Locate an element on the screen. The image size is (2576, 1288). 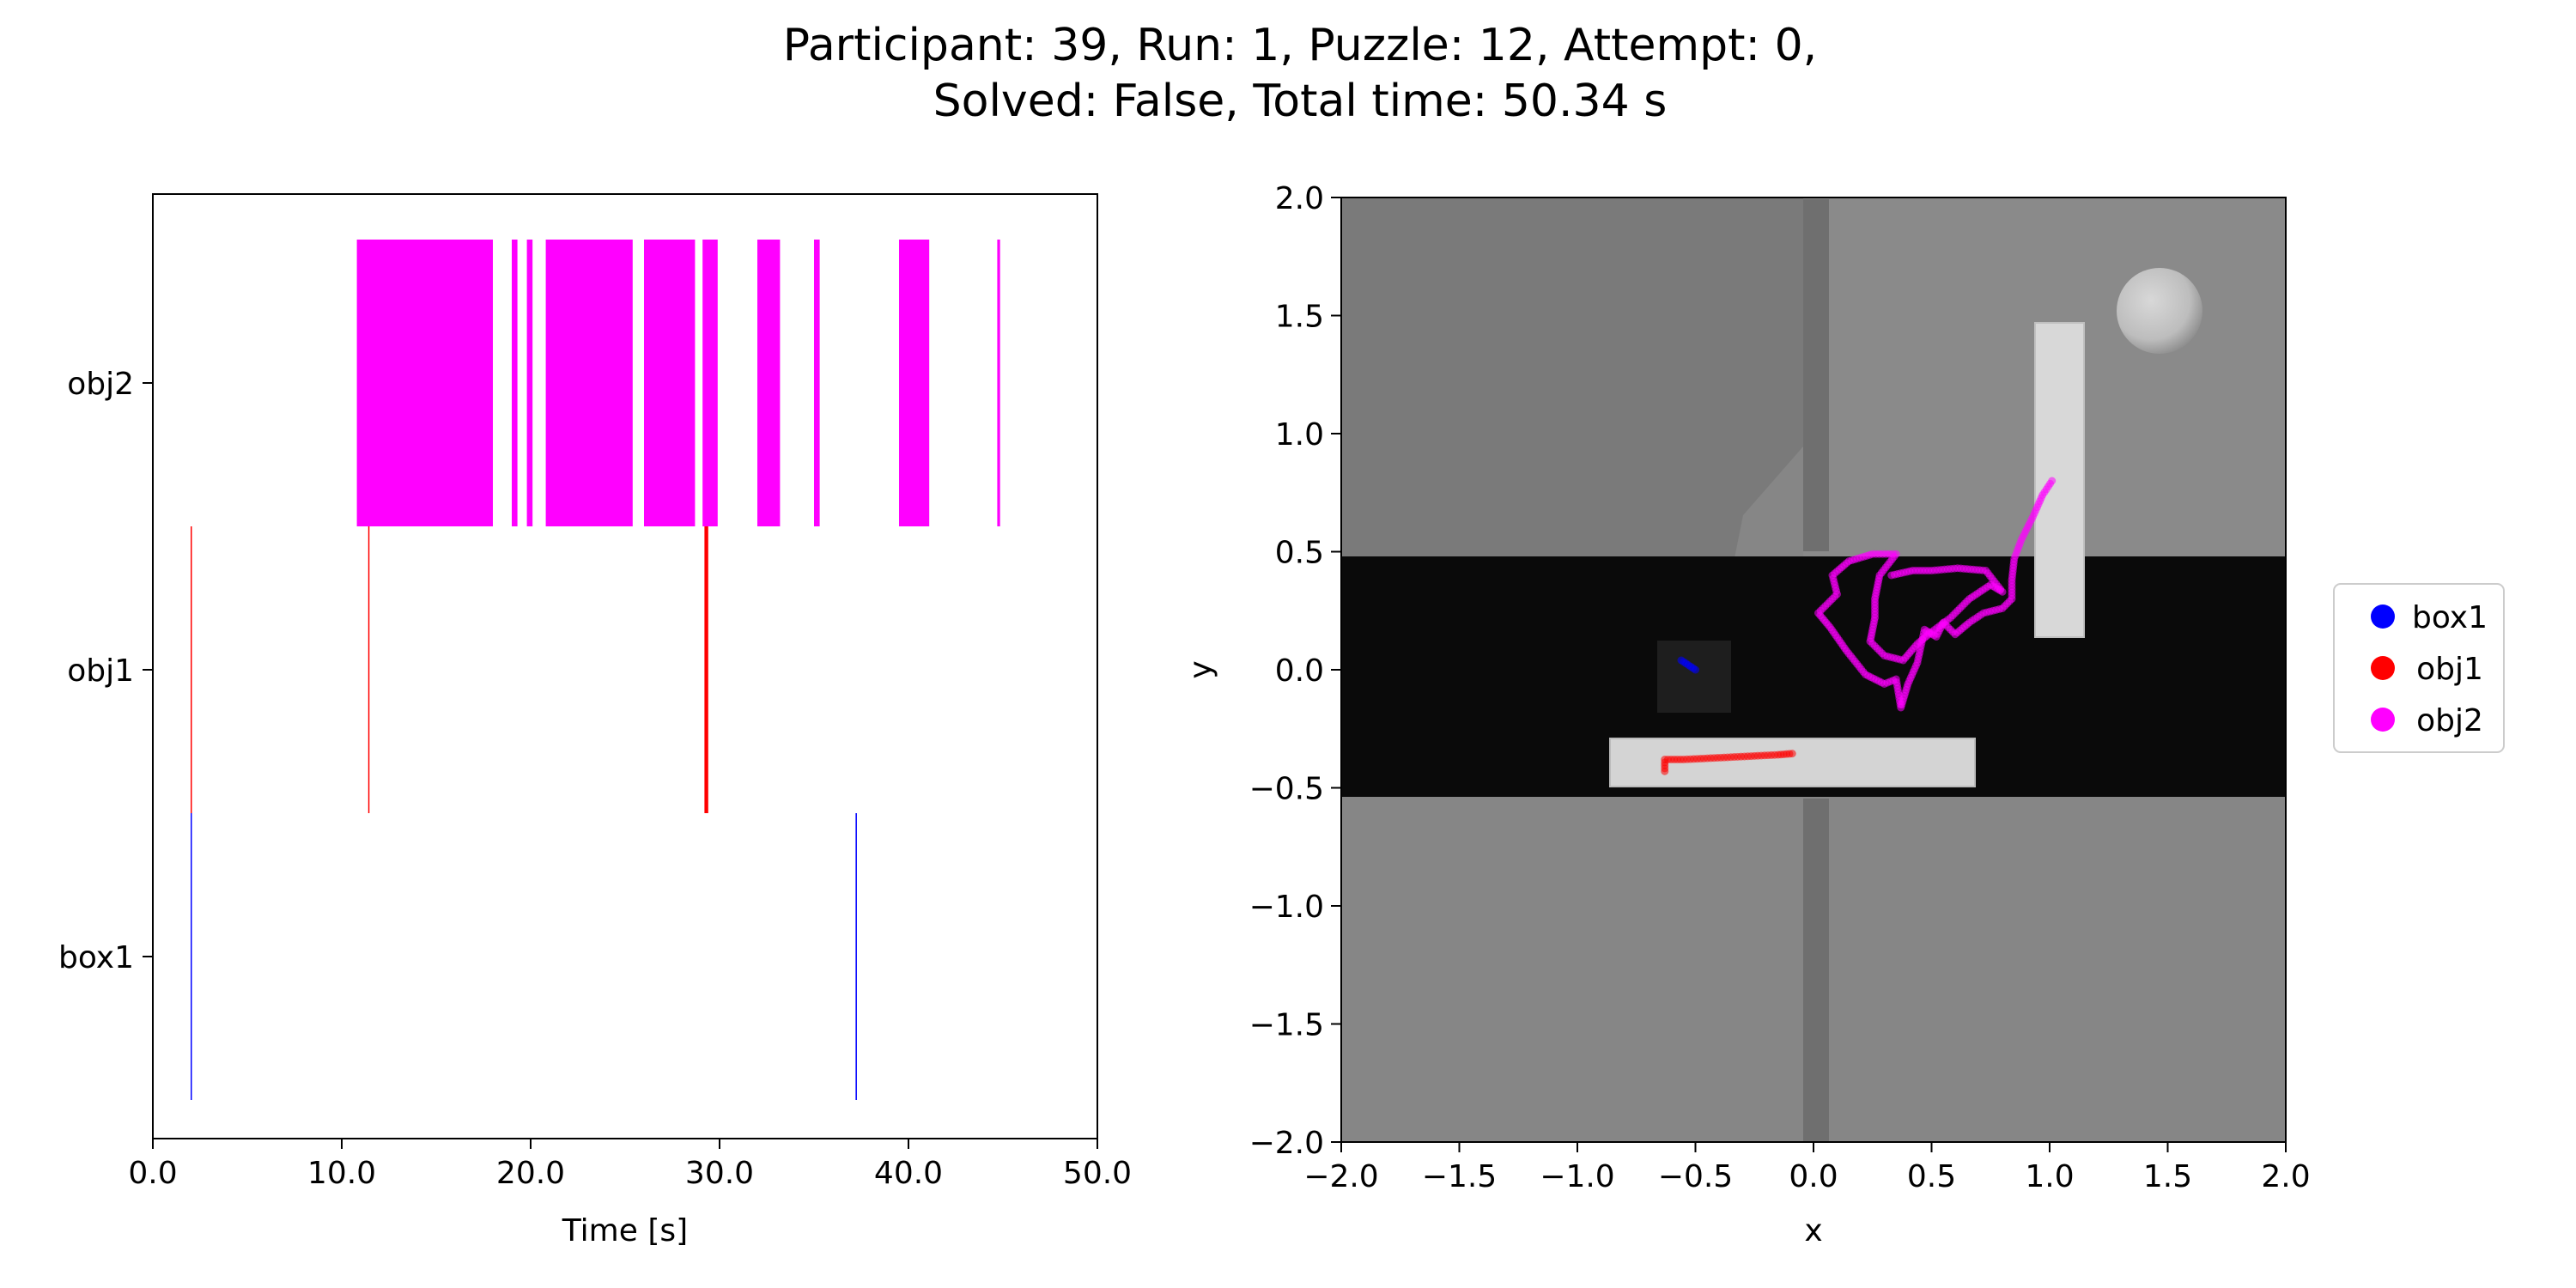
raster-y-tick-label: obj2 is located at coordinates (101, 385).